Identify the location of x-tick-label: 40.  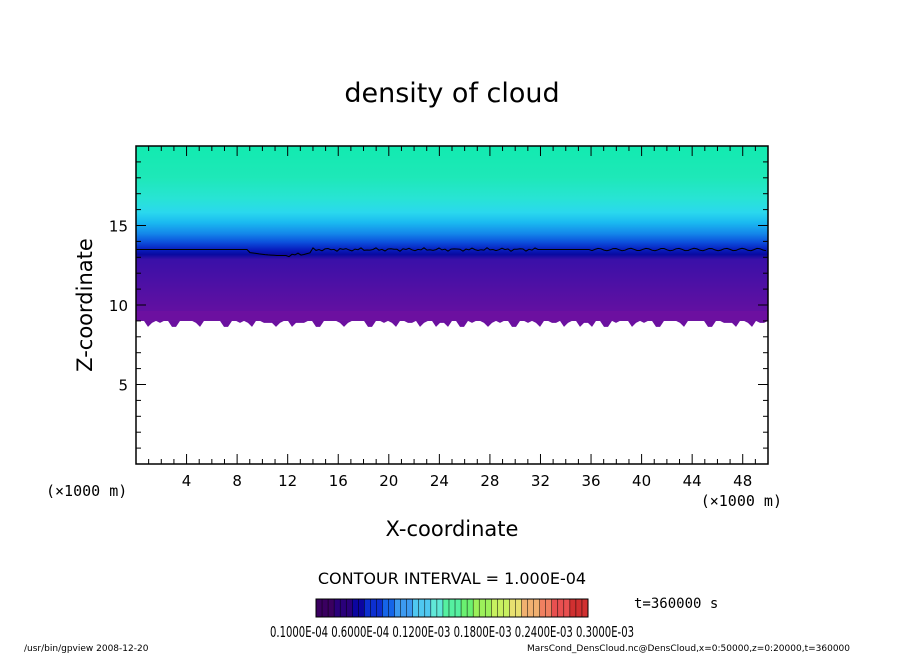
(641, 481).